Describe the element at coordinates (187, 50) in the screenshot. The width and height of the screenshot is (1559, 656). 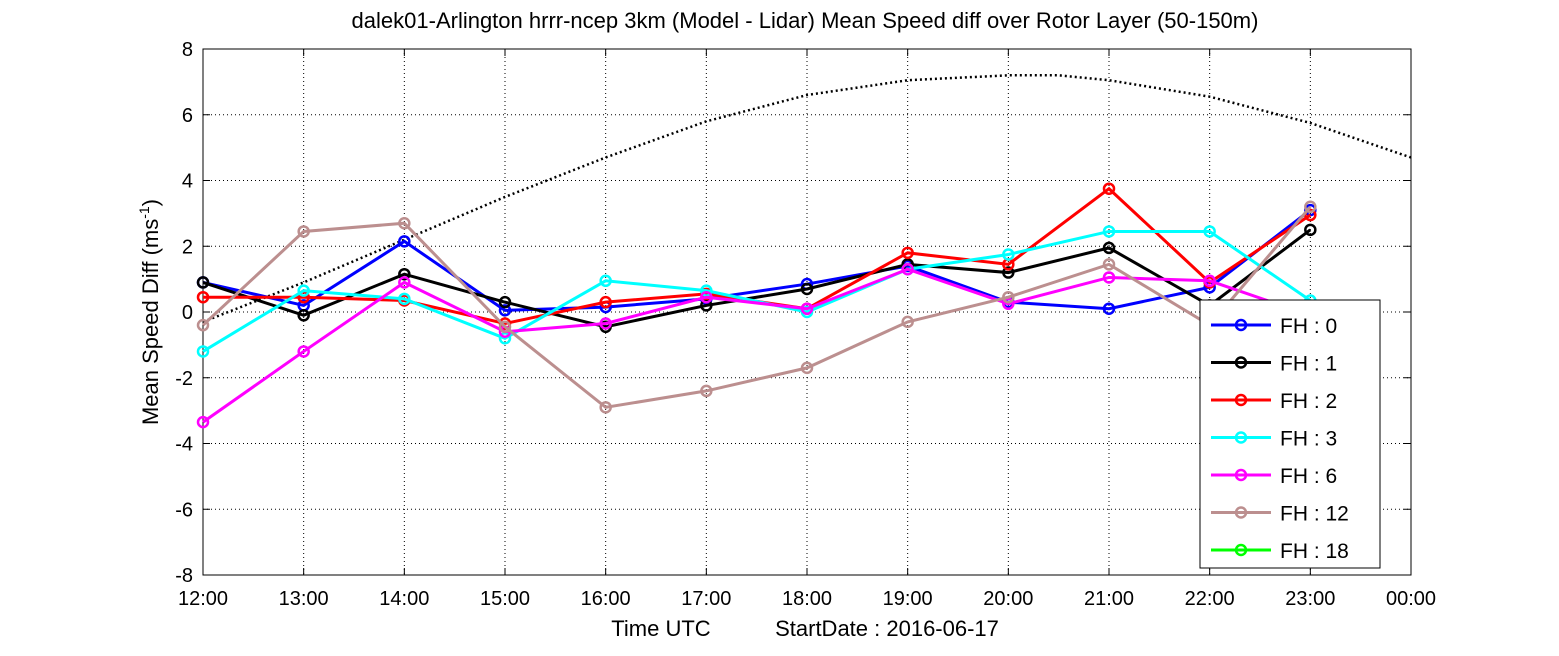
I see `y-tick-label: 8` at that location.